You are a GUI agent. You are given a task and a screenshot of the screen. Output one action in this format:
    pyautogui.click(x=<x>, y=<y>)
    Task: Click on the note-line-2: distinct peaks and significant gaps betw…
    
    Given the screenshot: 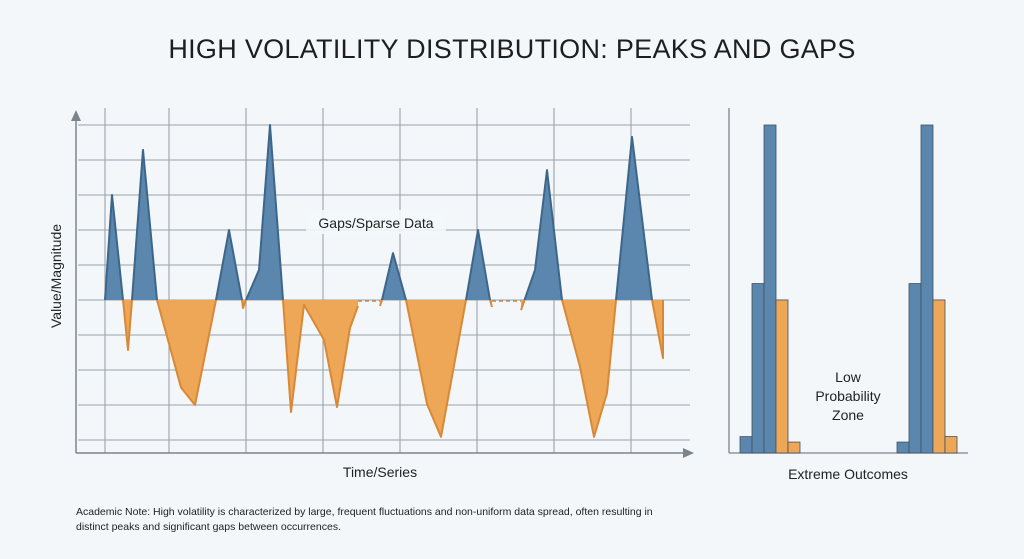 What is the action you would take?
    pyautogui.click(x=208, y=527)
    